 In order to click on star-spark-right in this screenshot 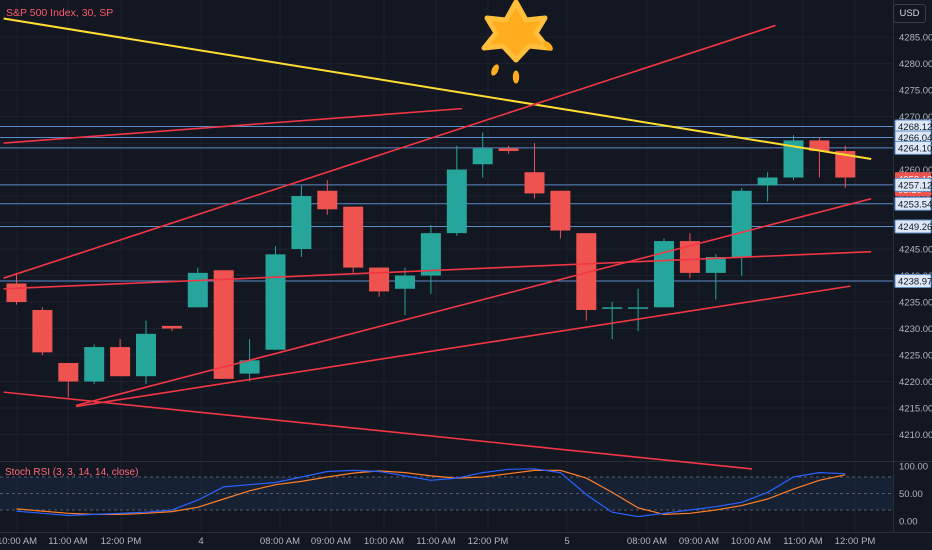, I will do `click(548, 46)`.